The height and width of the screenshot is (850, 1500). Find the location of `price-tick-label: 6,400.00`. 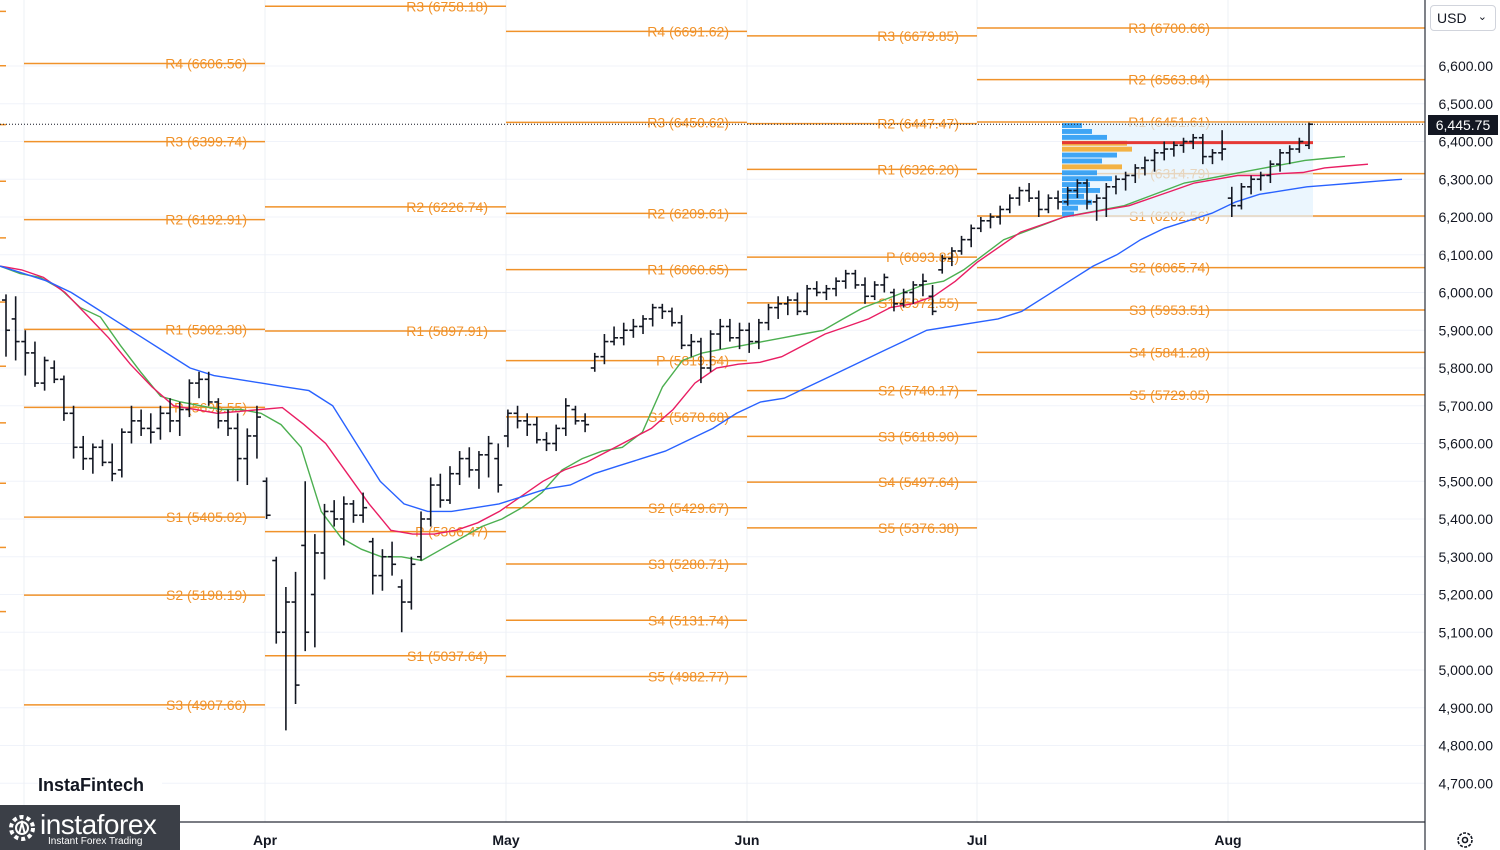

price-tick-label: 6,400.00 is located at coordinates (1466, 142).